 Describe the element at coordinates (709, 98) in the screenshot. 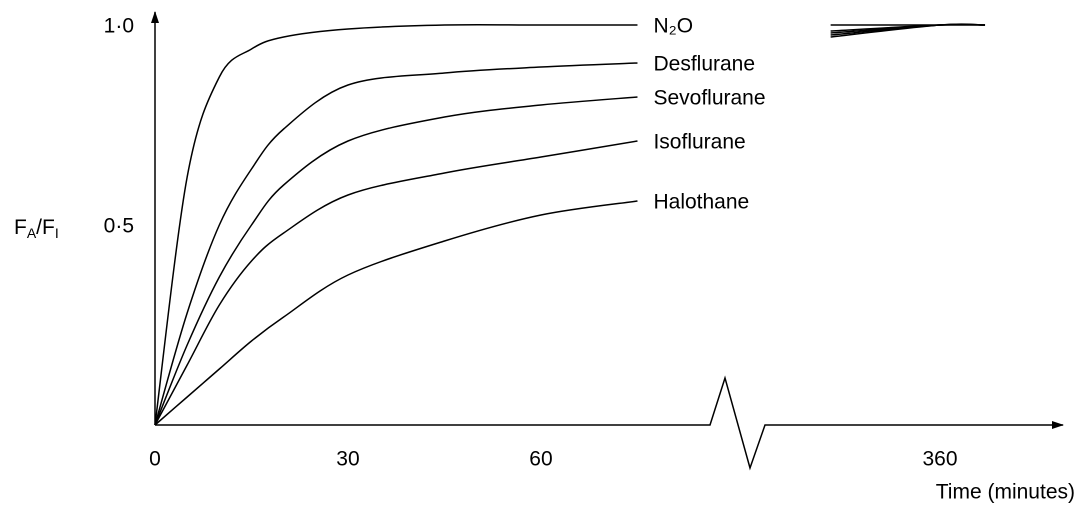

I see `series-label: Sevoflurane` at that location.